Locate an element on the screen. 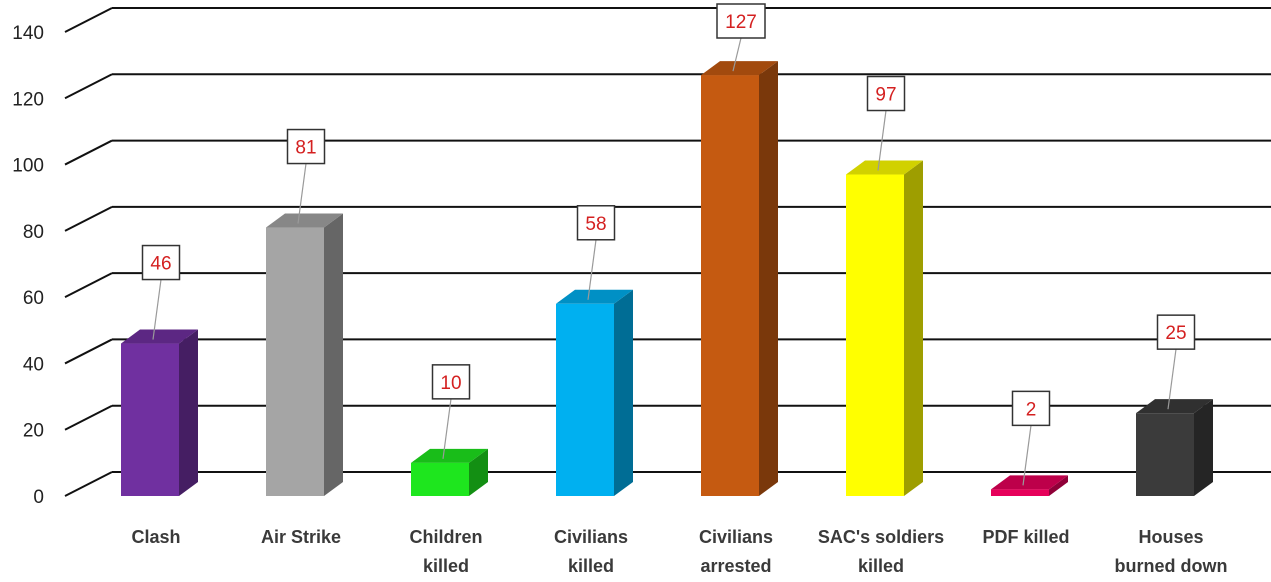 Image resolution: width=1271 pixels, height=582 pixels. x-tick-label: PDF killed is located at coordinates (1025, 537).